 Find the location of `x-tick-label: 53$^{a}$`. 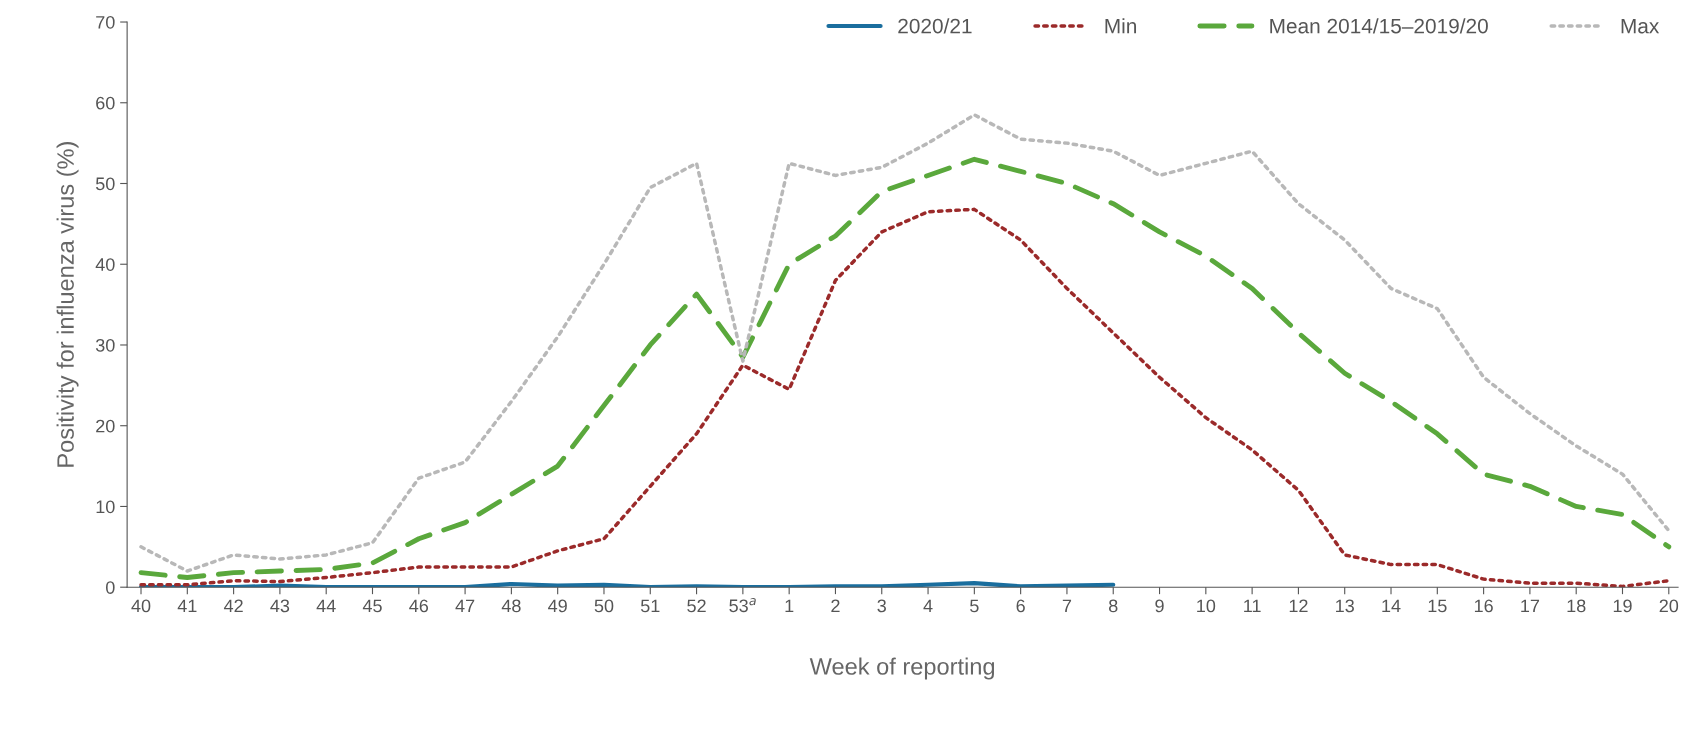

x-tick-label: 53$^{a}$ is located at coordinates (742, 605).